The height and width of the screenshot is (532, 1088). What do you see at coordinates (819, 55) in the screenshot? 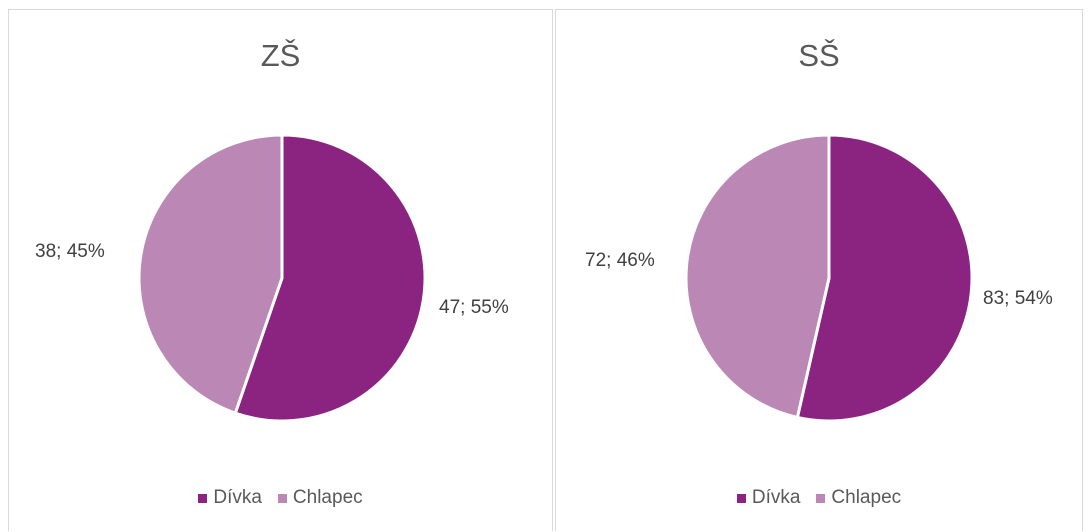
I see `chart-title: SŠ` at bounding box center [819, 55].